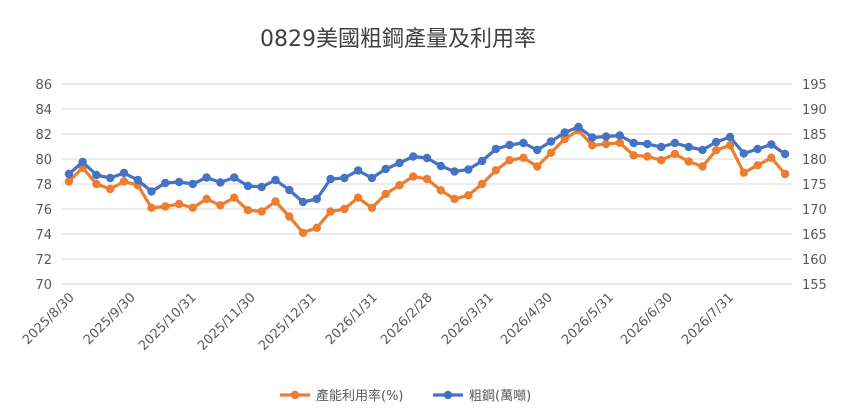 The image size is (842, 416). Describe the element at coordinates (43, 260) in the screenshot. I see `left-tick-label: 72` at that location.